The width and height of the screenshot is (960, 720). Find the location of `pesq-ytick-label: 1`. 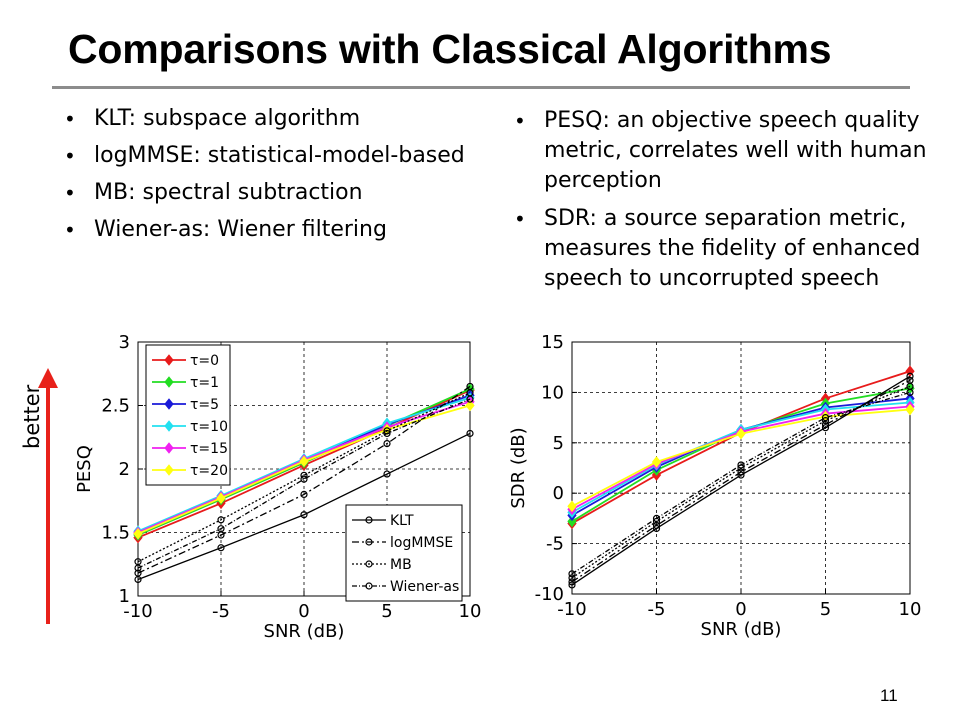

pesq-ytick-label: 1 is located at coordinates (124, 596).